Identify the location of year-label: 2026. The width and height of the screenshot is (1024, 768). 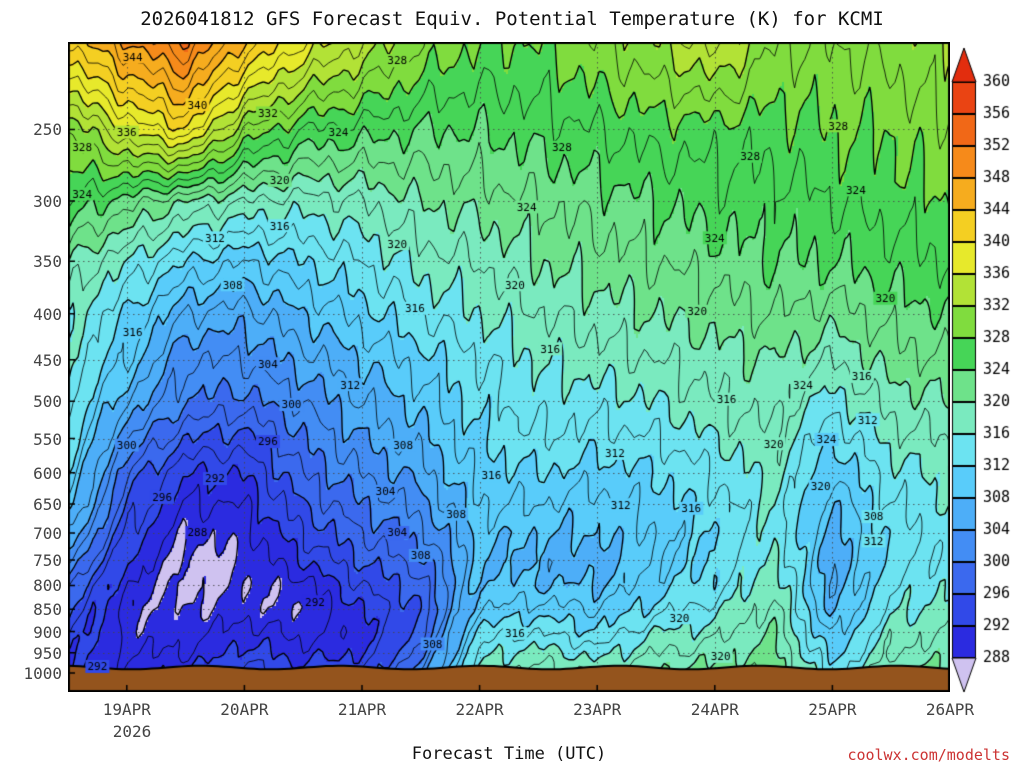
(132, 731).